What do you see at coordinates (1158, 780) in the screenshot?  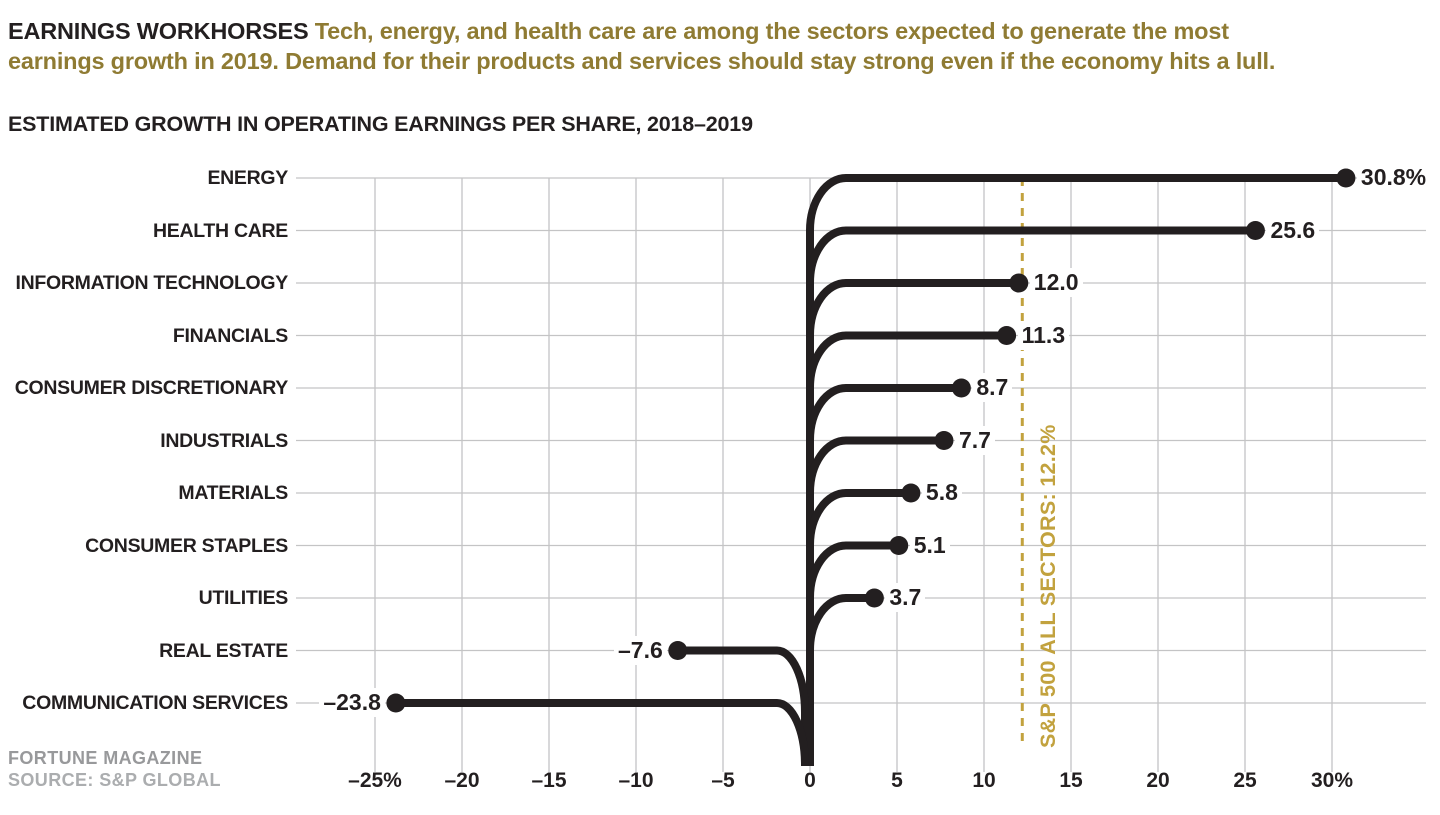 I see `x-tick-label: 20` at bounding box center [1158, 780].